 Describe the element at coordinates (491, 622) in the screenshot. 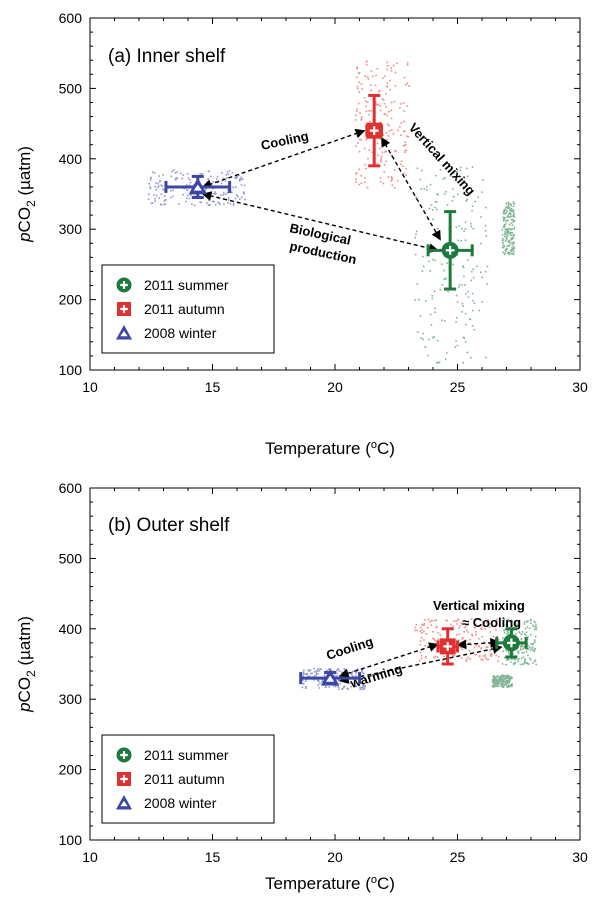

I see `arrow-label-approx-cooling: ≈ Cooling` at that location.